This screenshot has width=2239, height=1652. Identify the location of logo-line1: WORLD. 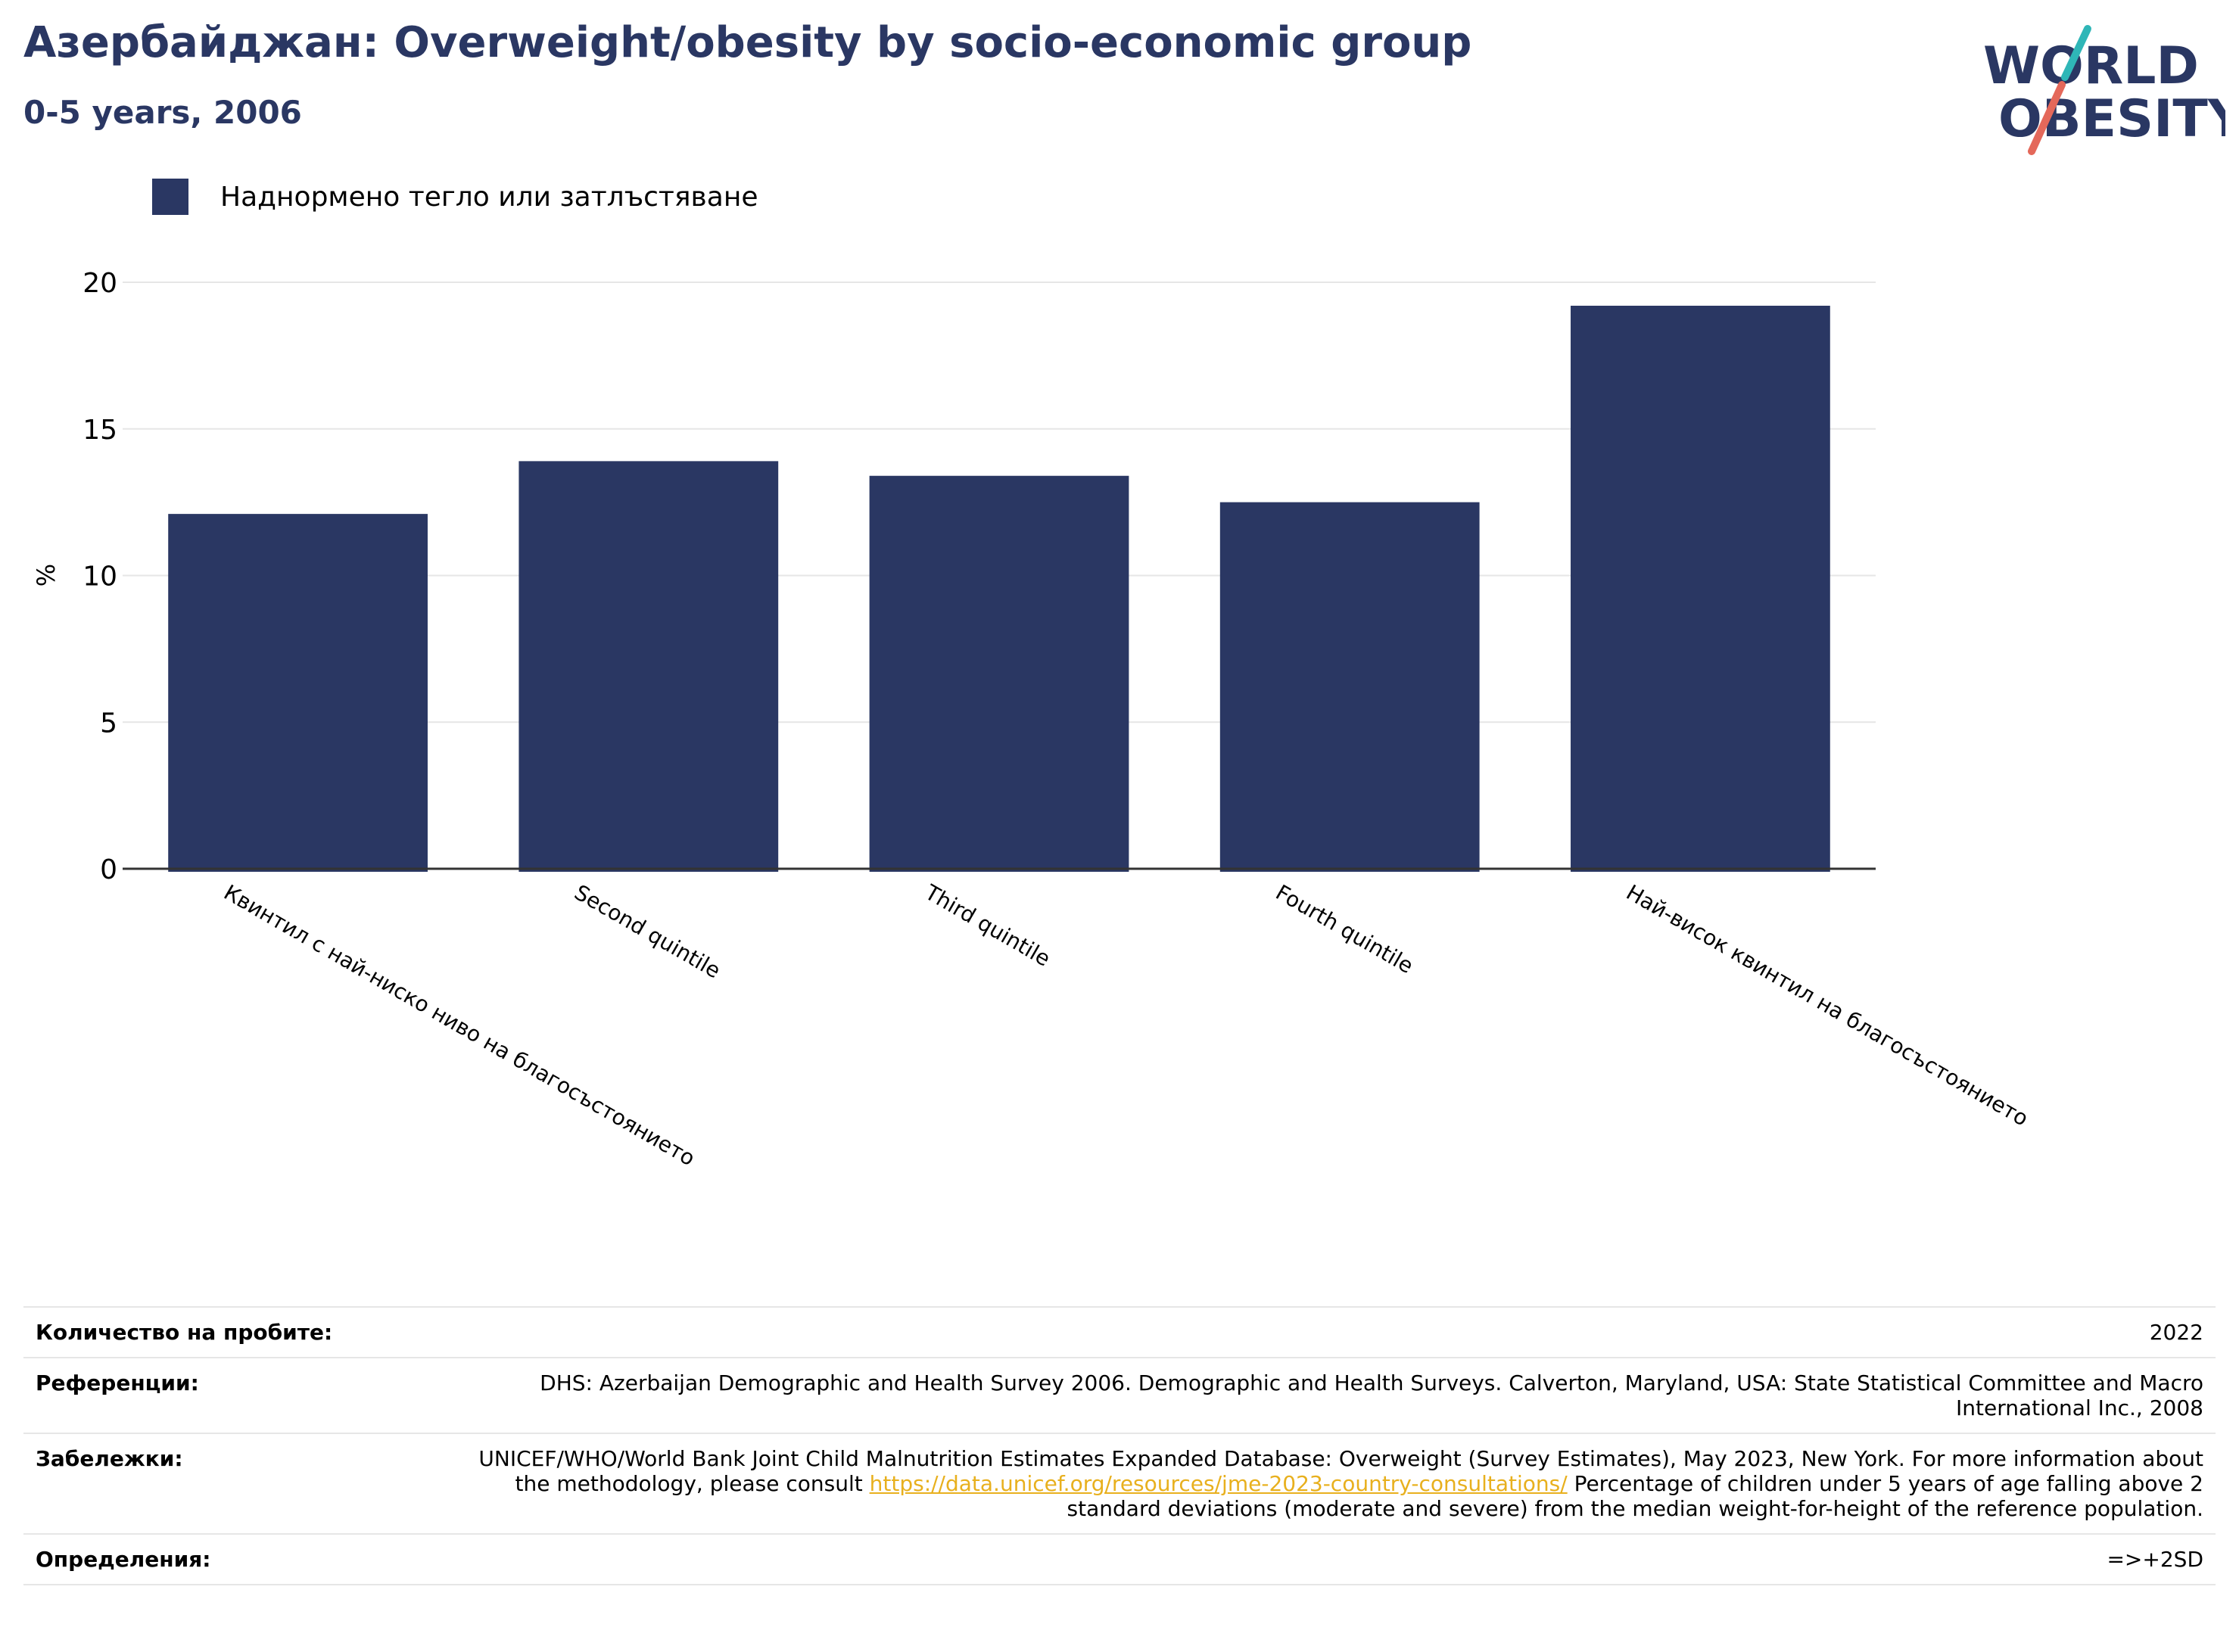
(2091, 66).